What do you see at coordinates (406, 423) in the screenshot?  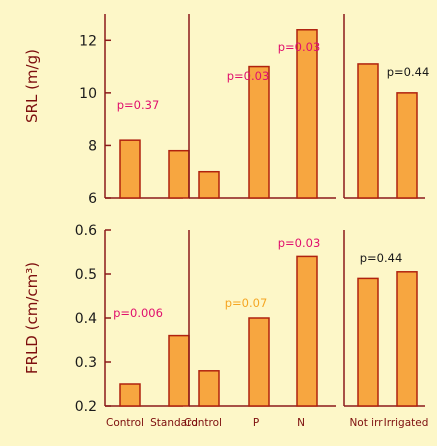 I see `category-label: Irrigated` at bounding box center [406, 423].